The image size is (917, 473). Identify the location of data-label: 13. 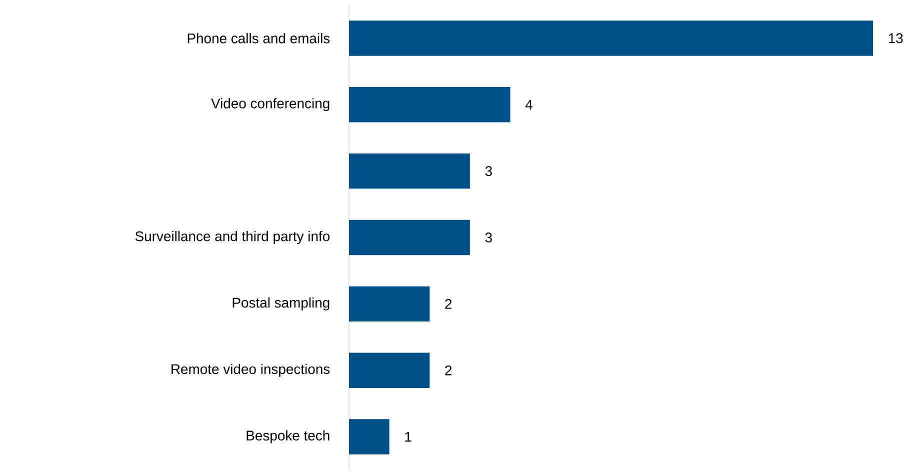
(895, 38).